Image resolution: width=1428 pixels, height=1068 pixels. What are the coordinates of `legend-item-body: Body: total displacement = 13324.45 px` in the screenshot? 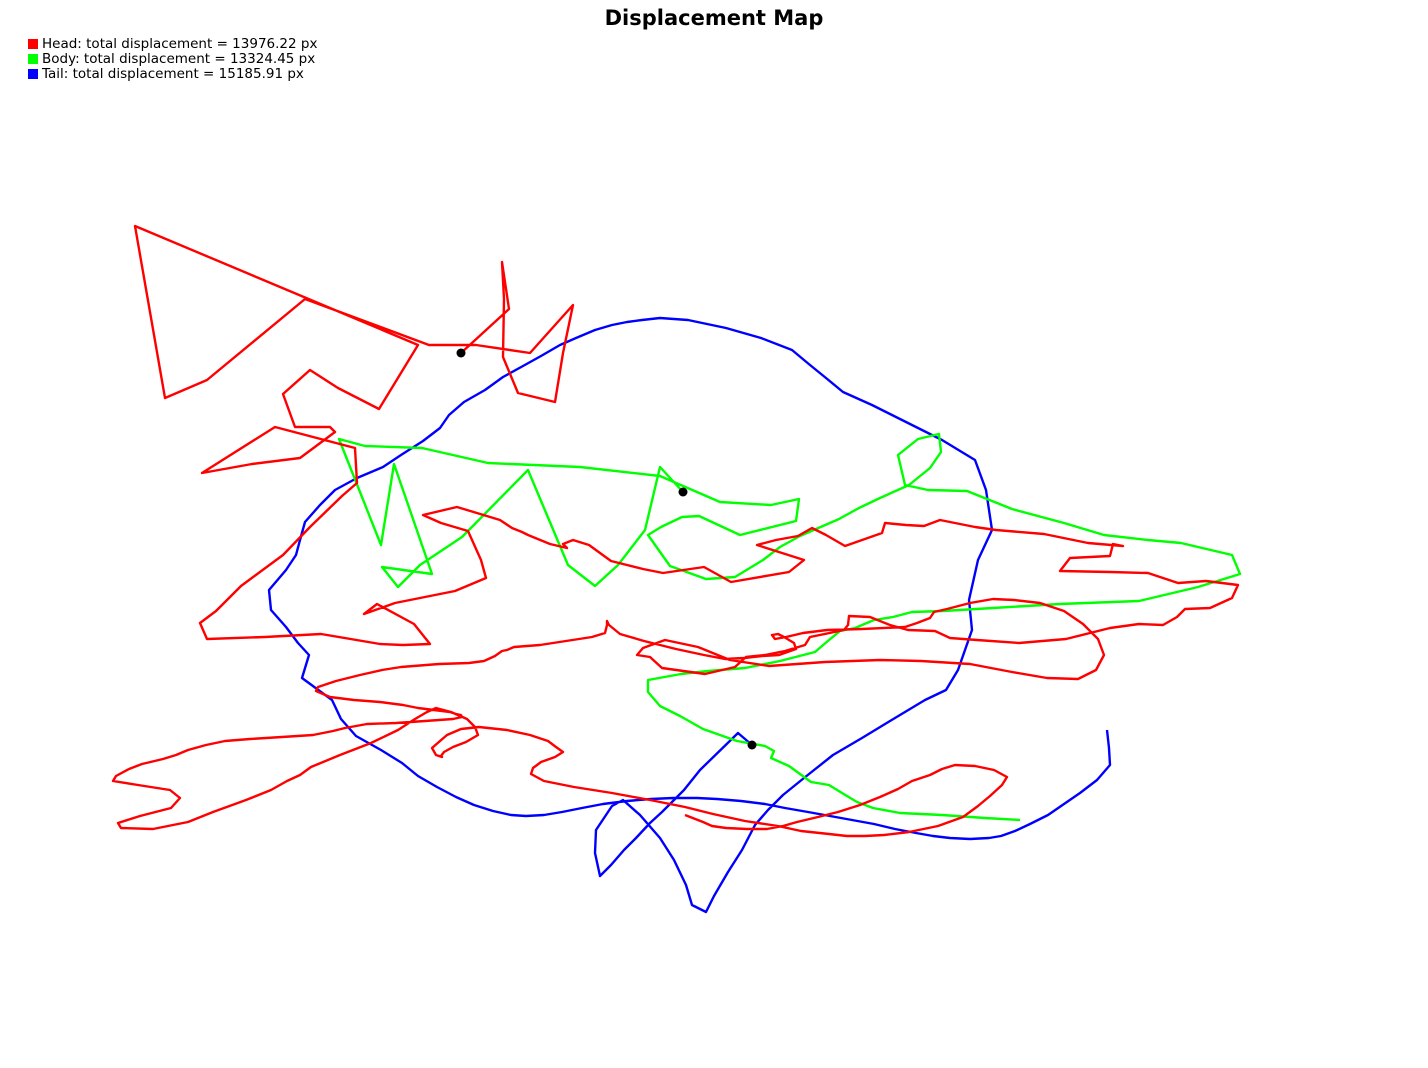 It's located at (172, 58).